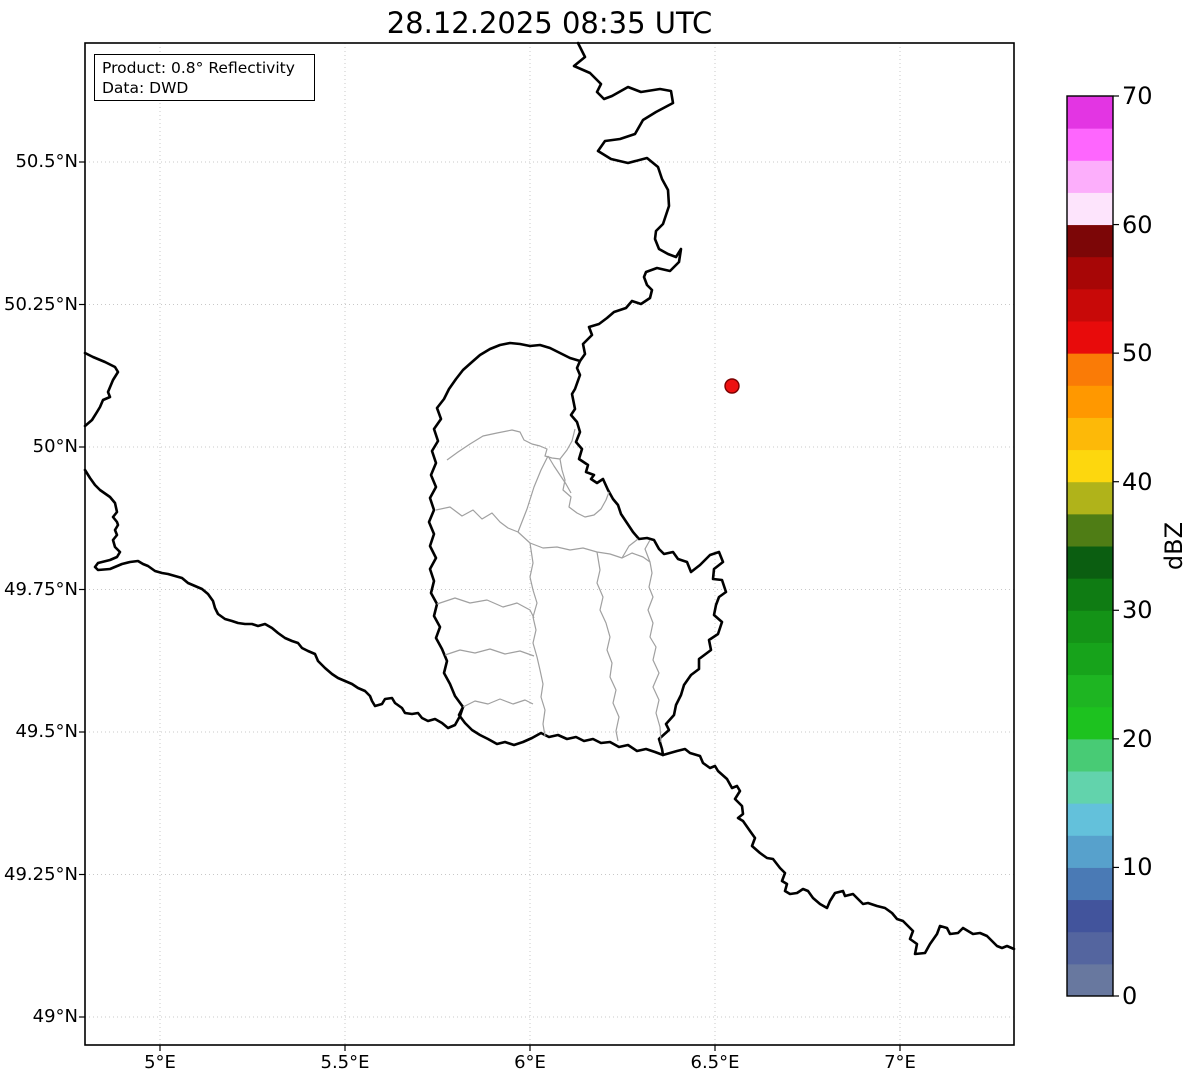 Image resolution: width=1202 pixels, height=1081 pixels. I want to click on info-box-source: Data: DWD, so click(145, 88).